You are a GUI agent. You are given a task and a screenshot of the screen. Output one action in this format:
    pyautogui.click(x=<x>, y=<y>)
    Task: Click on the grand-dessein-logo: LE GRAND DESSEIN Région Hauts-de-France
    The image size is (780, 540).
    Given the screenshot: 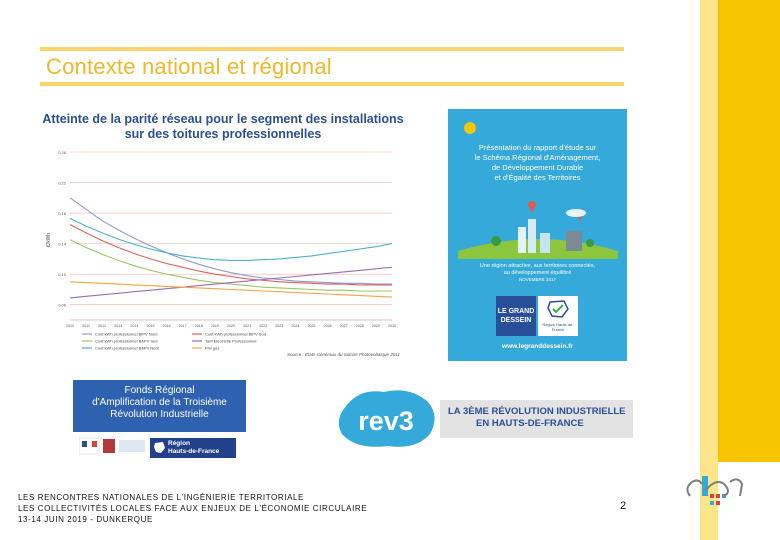 What is the action you would take?
    pyautogui.click(x=537, y=316)
    